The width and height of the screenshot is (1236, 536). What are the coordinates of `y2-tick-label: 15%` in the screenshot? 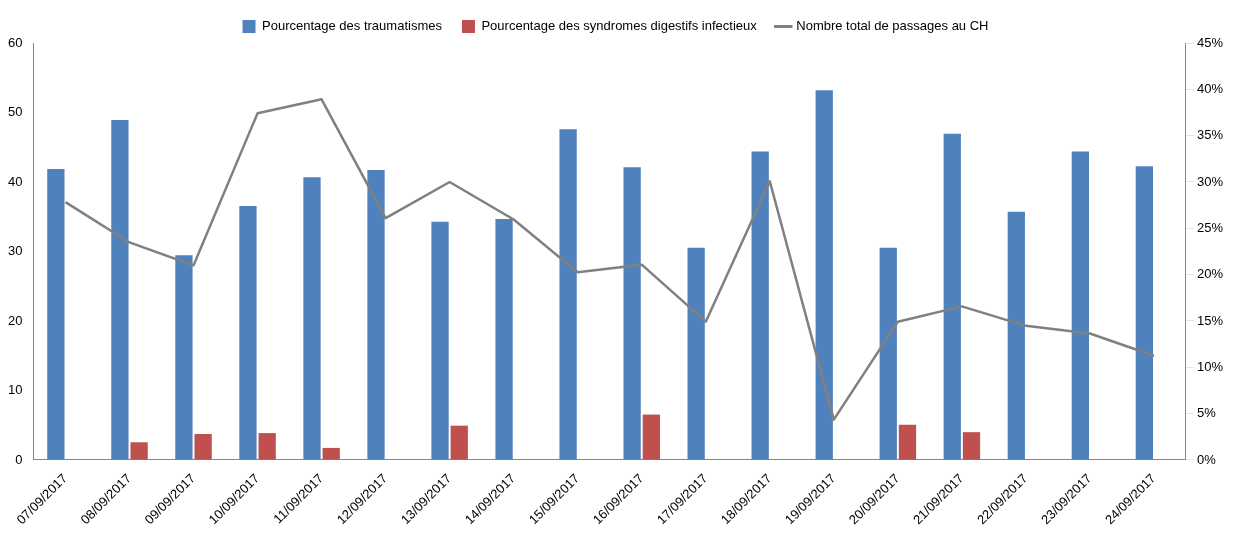 It's located at (1210, 320).